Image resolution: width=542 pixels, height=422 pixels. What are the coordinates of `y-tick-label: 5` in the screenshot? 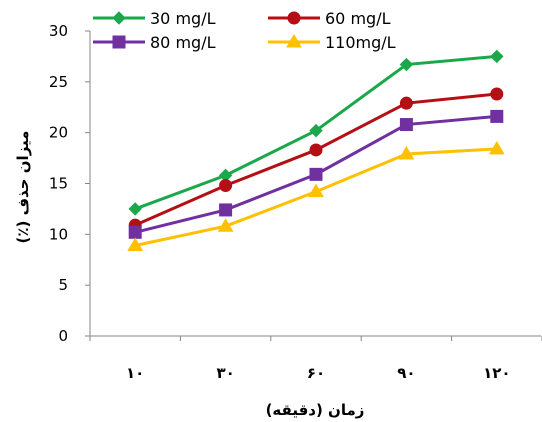 It's located at (63, 285).